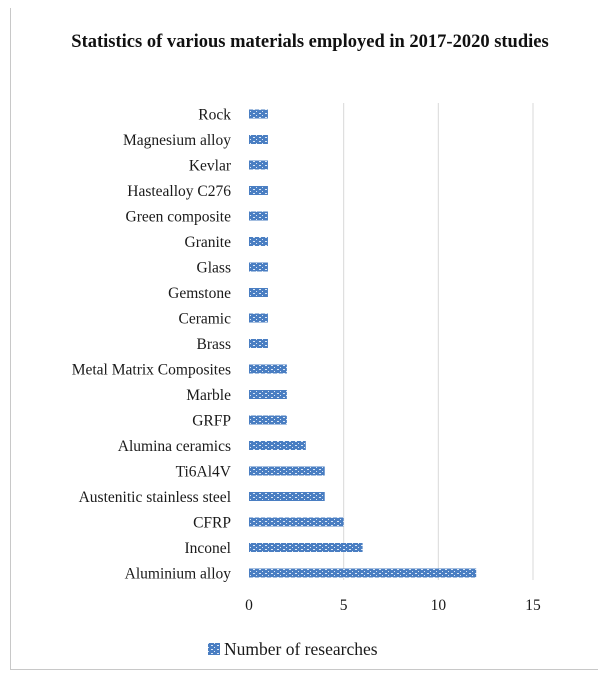 The width and height of the screenshot is (603, 675). What do you see at coordinates (212, 523) in the screenshot?
I see `category-label: CFRP` at bounding box center [212, 523].